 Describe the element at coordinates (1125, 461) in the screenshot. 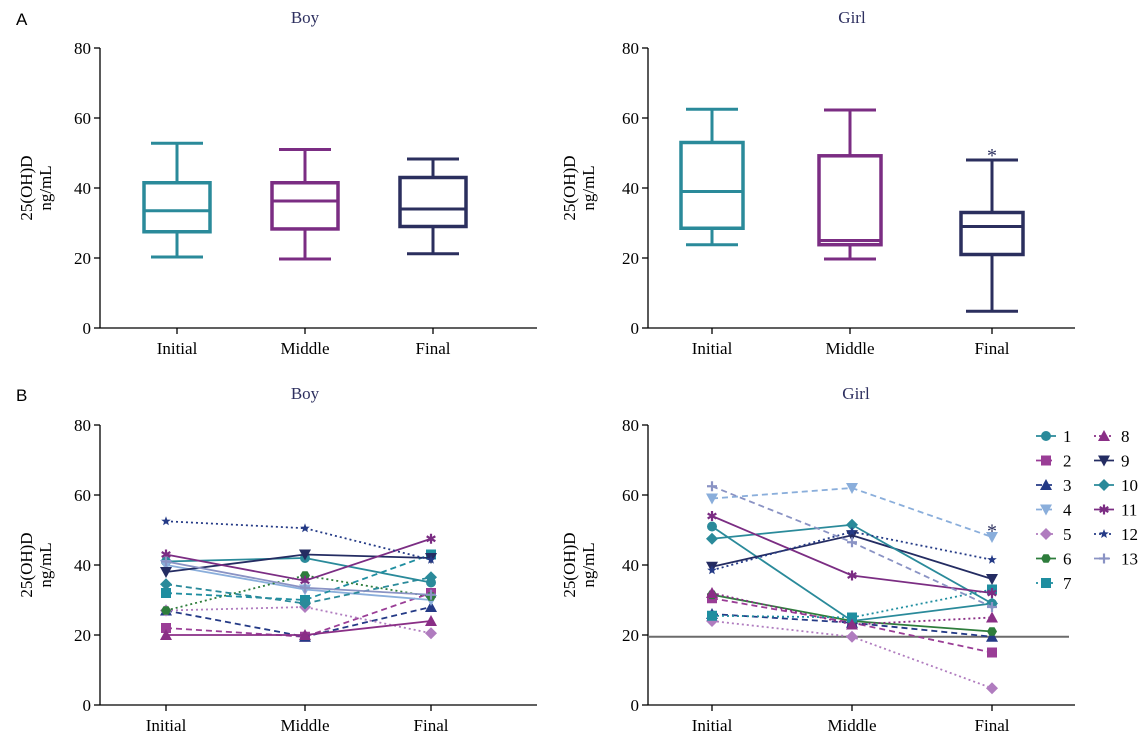

I see `legend-label: 9` at that location.